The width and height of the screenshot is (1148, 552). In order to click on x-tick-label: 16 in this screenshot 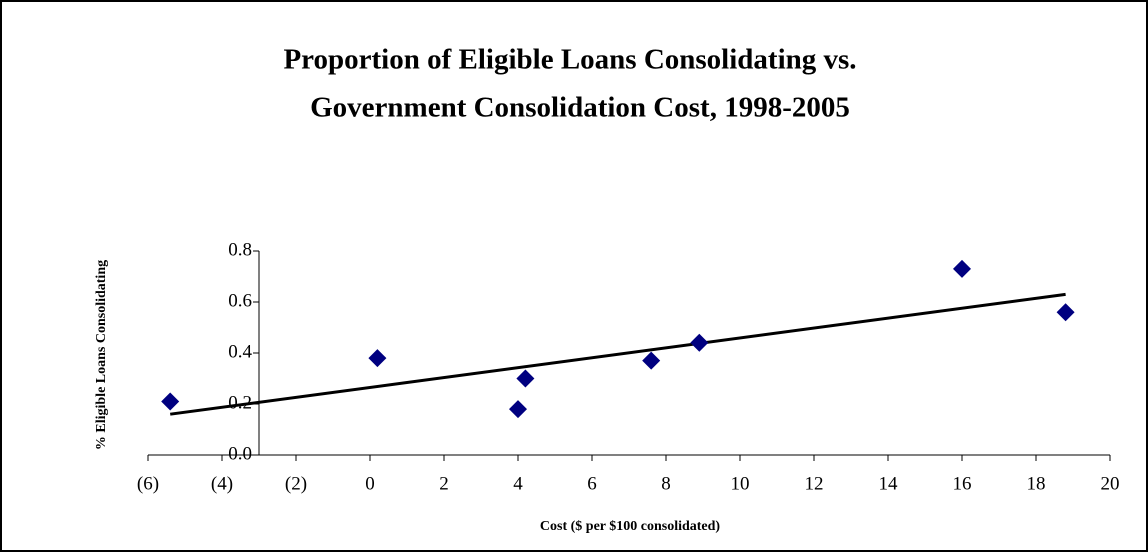, I will do `click(962, 483)`.